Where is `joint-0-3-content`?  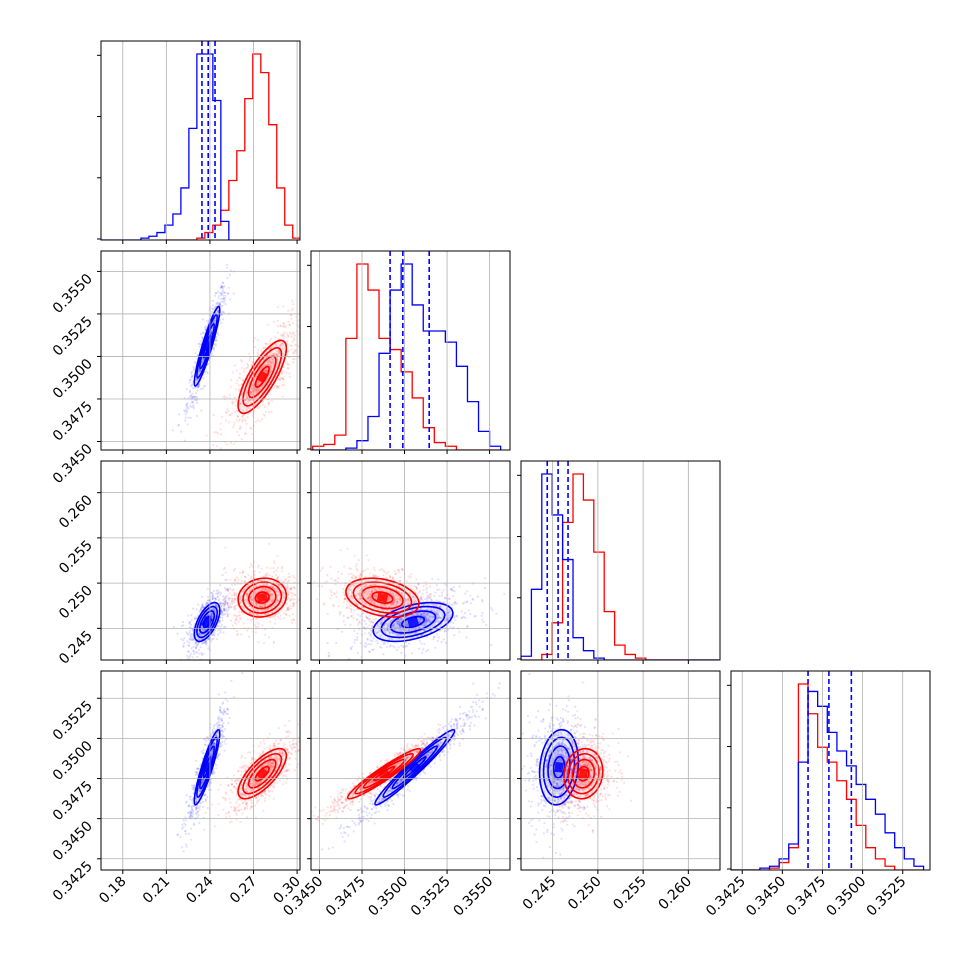 joint-0-3-content is located at coordinates (238, 762).